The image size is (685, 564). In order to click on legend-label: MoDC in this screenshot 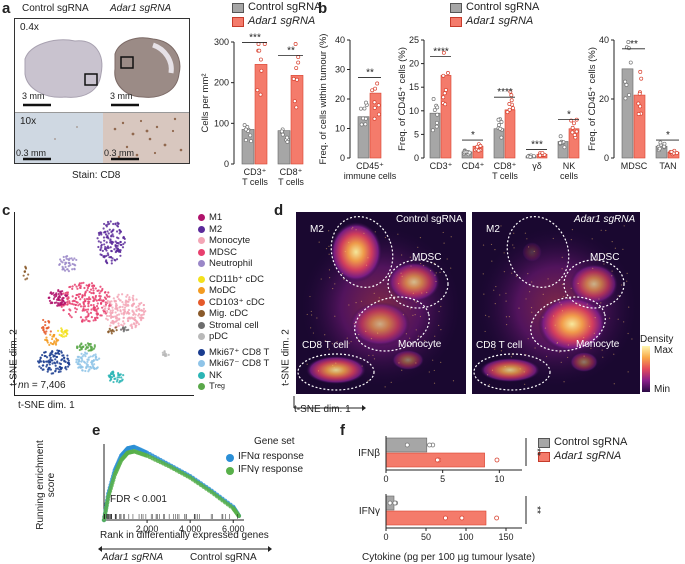, I will do `click(222, 291)`.